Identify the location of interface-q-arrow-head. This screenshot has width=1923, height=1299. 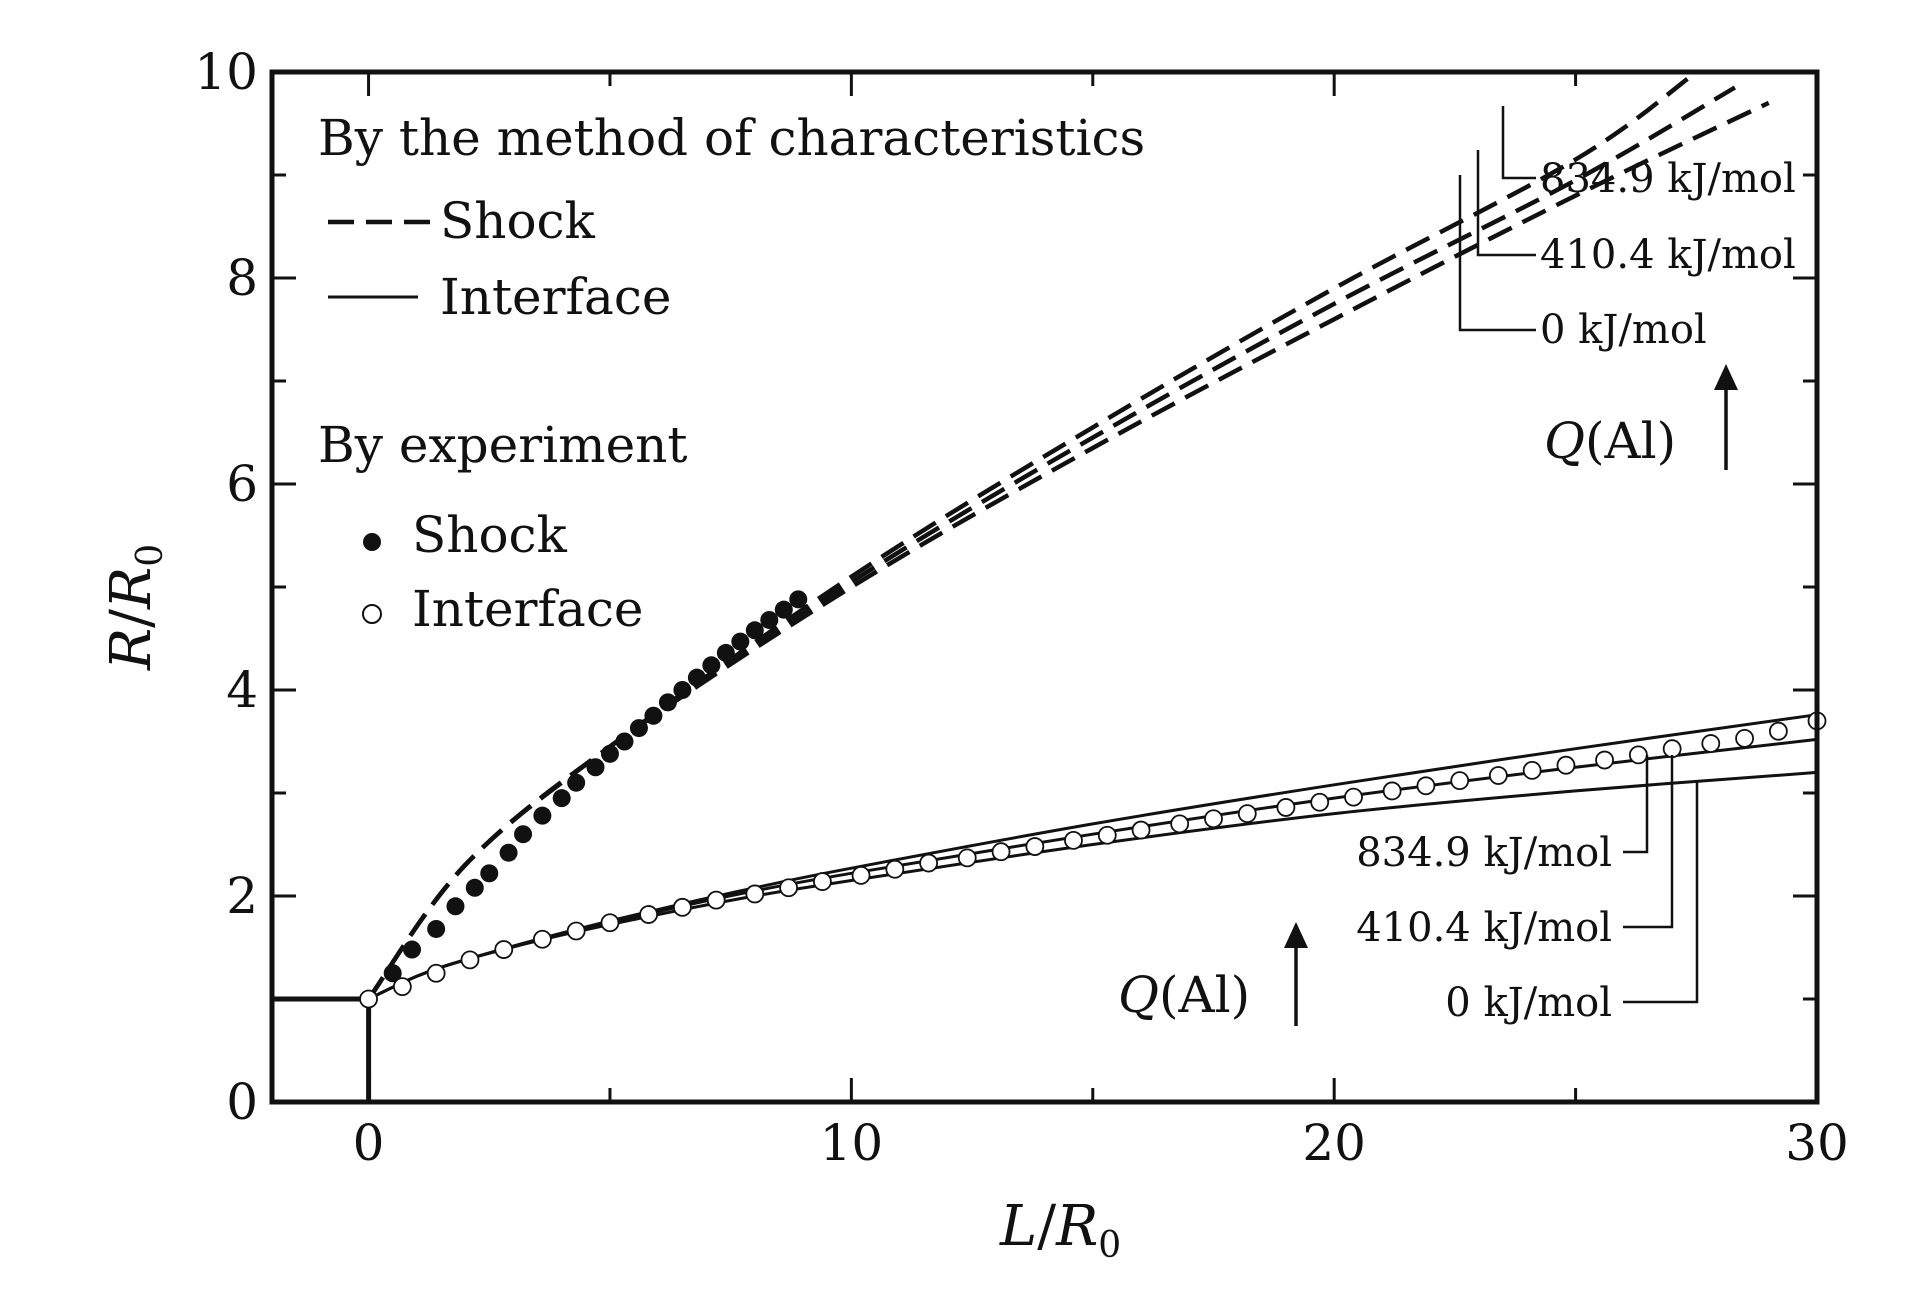
(1296, 935).